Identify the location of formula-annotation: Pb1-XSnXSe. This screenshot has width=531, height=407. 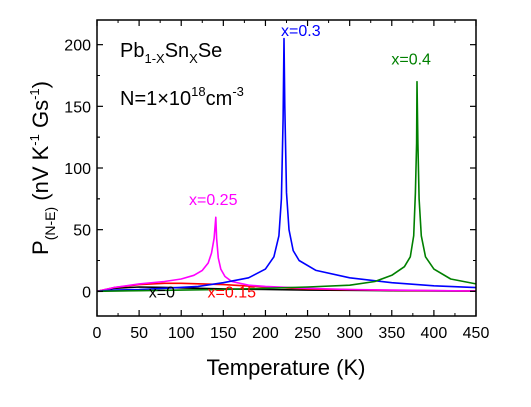
(171, 53).